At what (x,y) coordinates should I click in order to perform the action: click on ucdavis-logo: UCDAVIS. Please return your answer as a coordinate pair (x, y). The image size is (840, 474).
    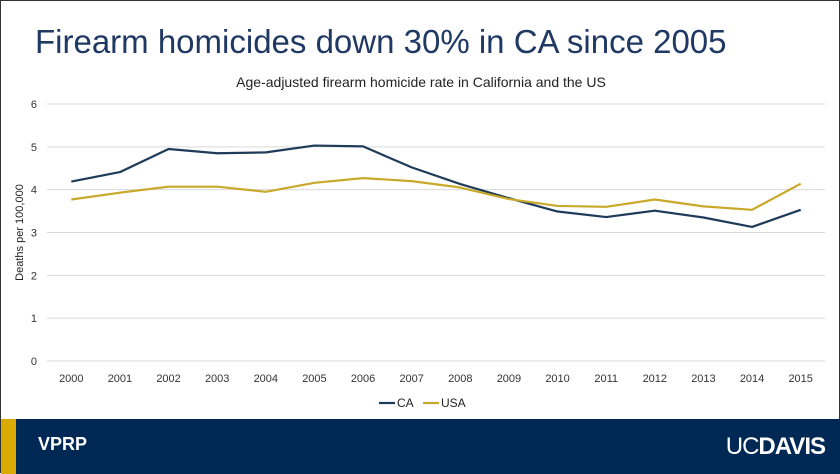
    Looking at the image, I should click on (775, 446).